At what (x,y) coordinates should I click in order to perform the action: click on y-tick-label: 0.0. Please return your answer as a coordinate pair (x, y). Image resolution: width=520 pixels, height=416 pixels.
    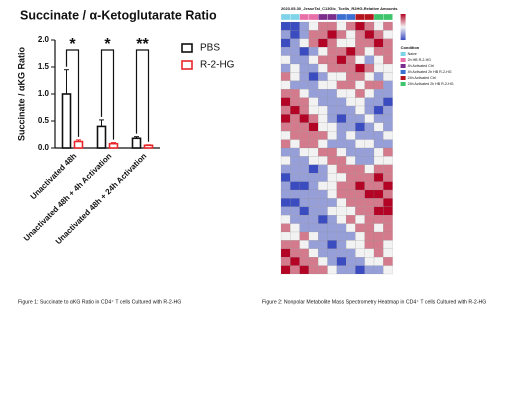
    Looking at the image, I should click on (44, 147).